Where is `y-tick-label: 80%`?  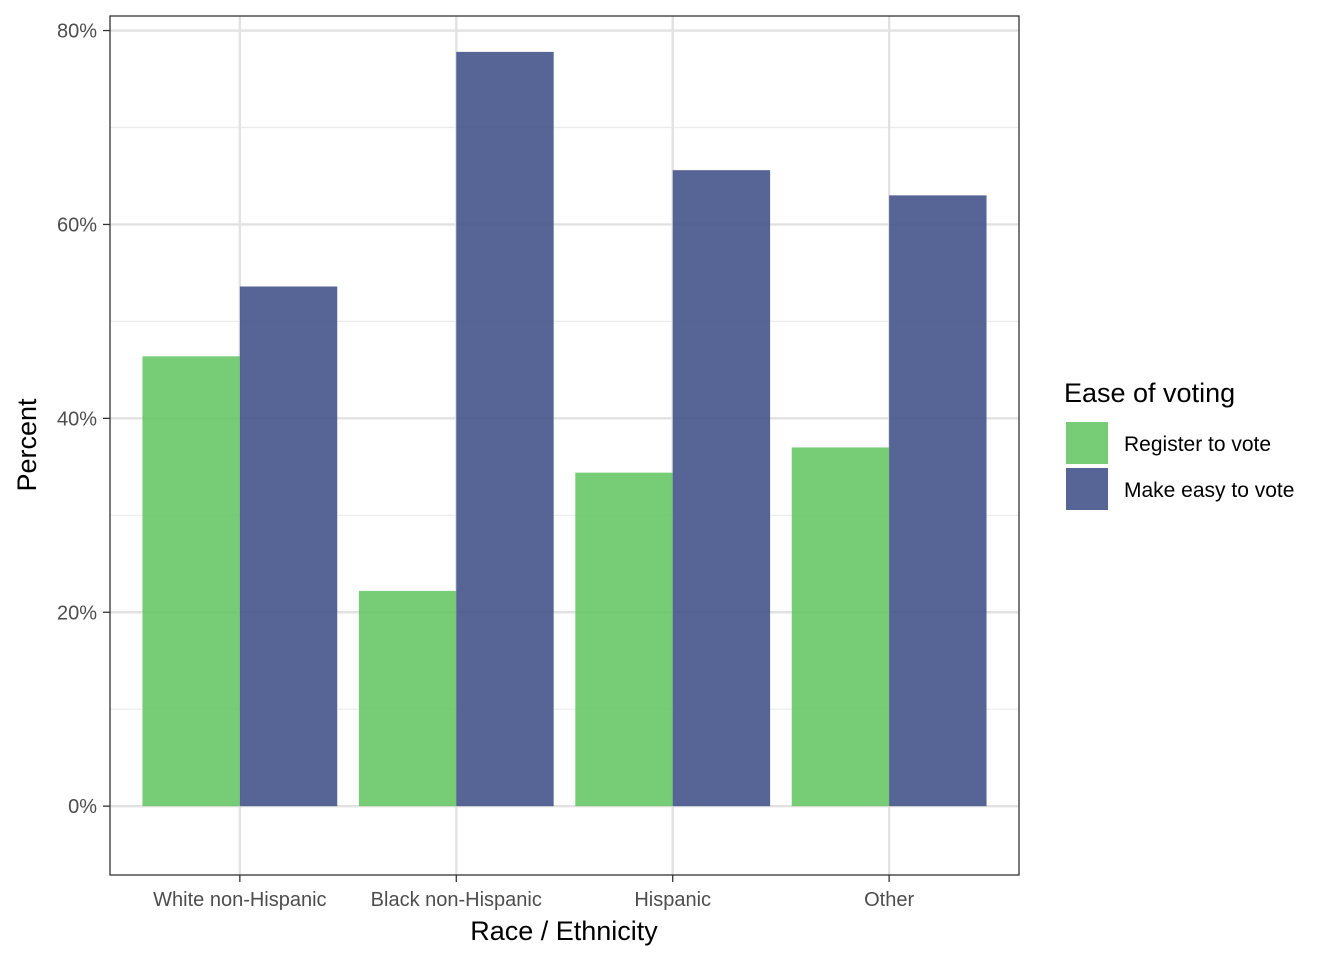 y-tick-label: 80% is located at coordinates (77, 32).